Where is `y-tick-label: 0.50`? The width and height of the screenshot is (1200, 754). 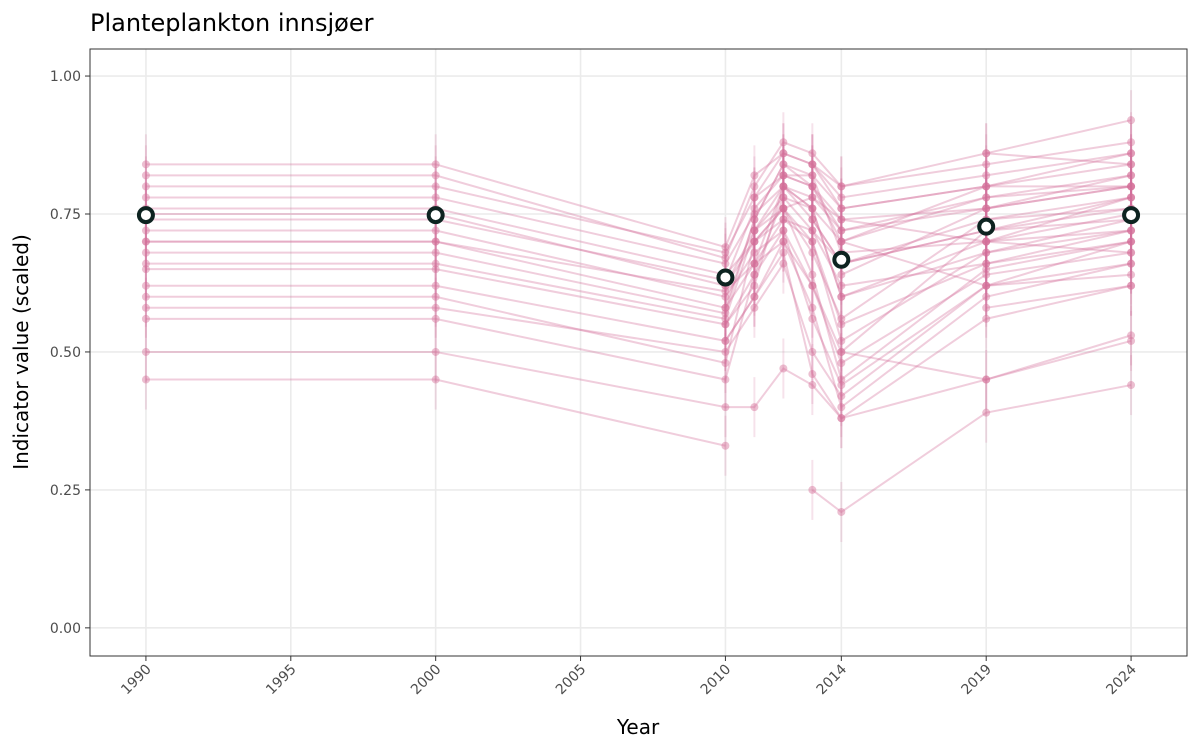
y-tick-label: 0.50 is located at coordinates (65, 353).